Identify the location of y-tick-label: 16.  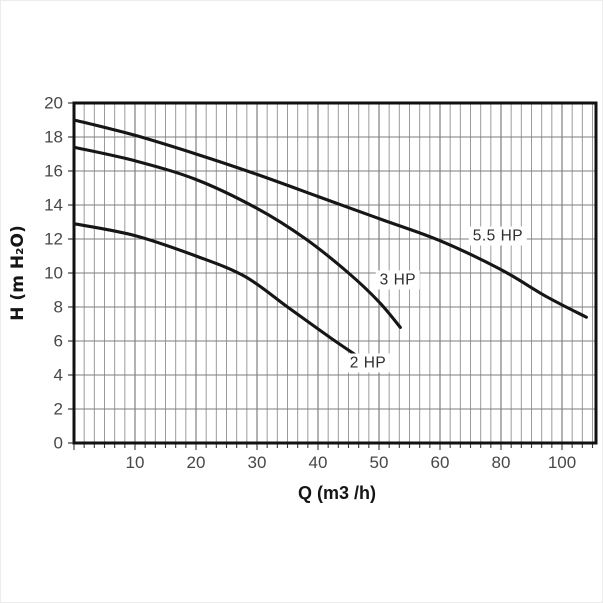
(53, 171).